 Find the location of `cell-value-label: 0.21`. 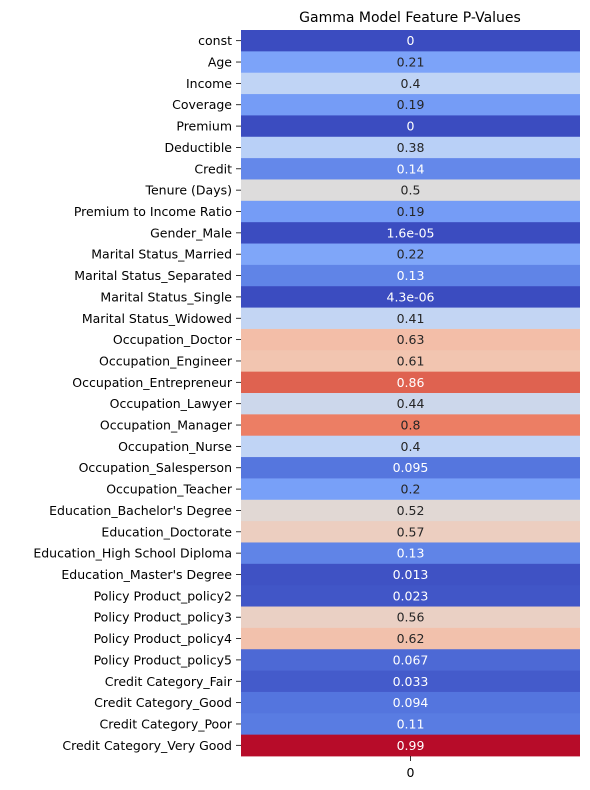

cell-value-label: 0.21 is located at coordinates (411, 62).